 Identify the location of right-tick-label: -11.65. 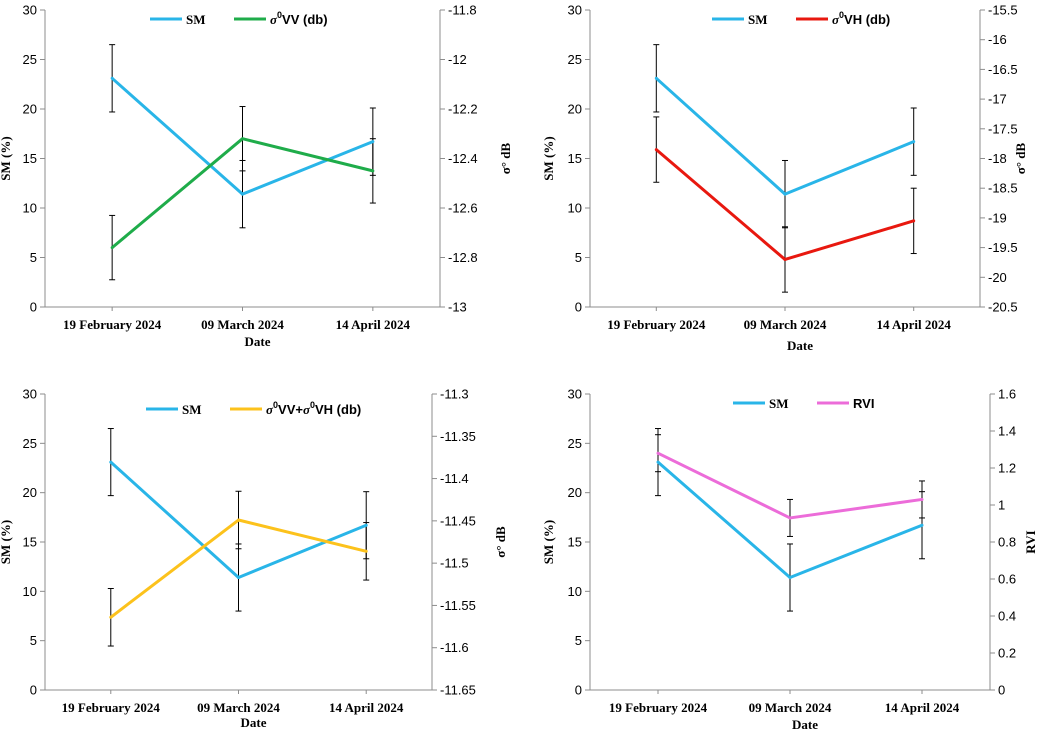
(458, 690).